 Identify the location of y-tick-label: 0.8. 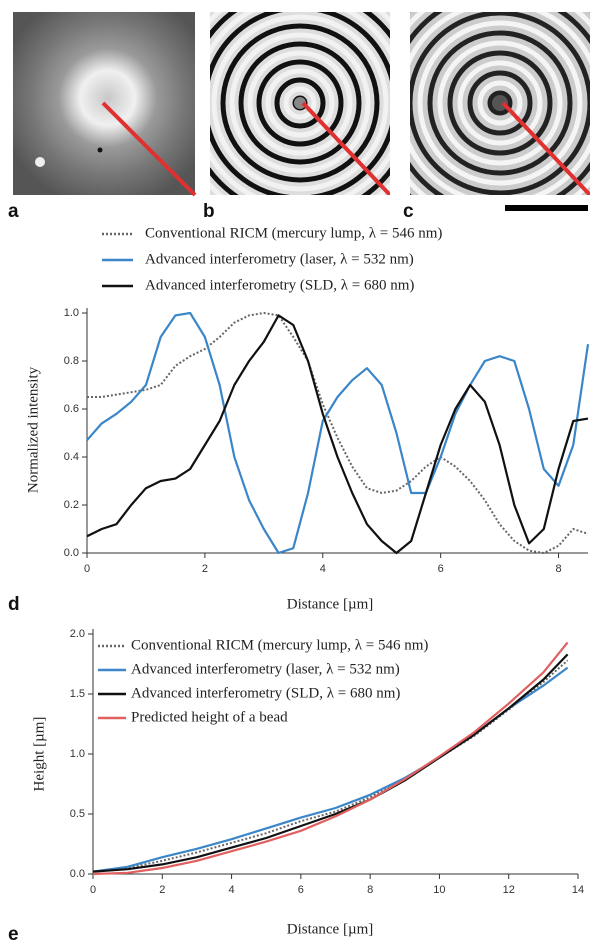
(71, 361).